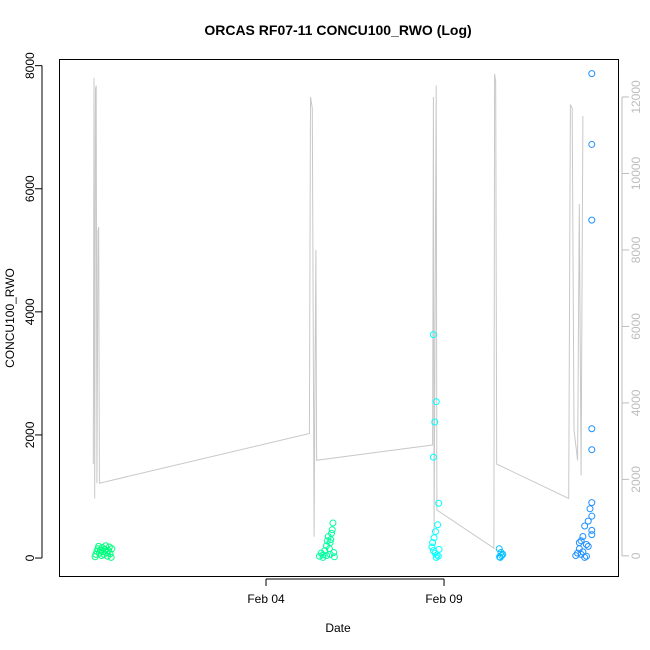 The height and width of the screenshot is (650, 650). I want to click on y-tick-label: 2000, so click(30, 434).